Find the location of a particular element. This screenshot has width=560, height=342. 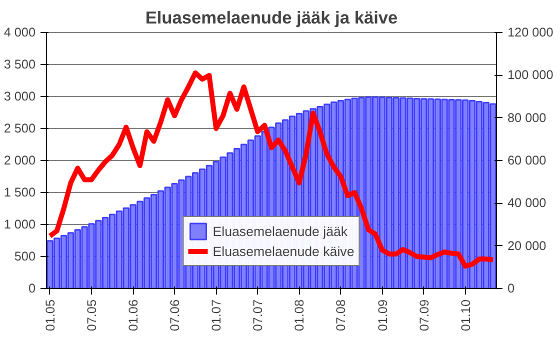

y-tick-label: 500 is located at coordinates (25, 257).